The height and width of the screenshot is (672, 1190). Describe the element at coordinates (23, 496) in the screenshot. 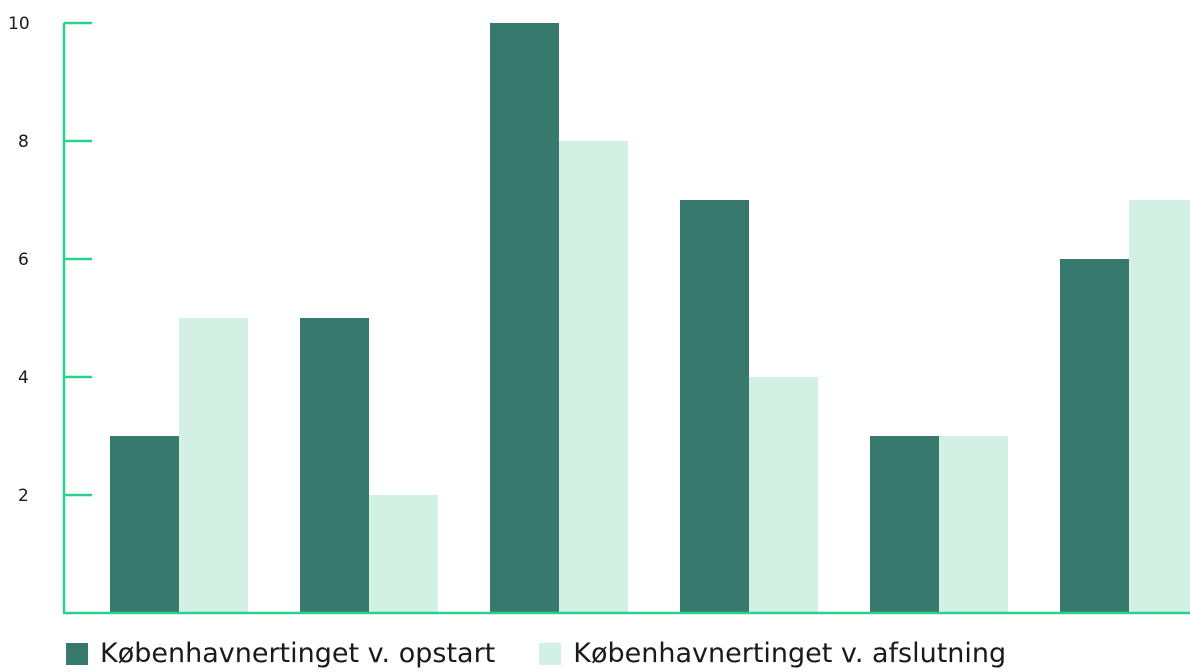

I see `y-tick-label-2: 2` at that location.